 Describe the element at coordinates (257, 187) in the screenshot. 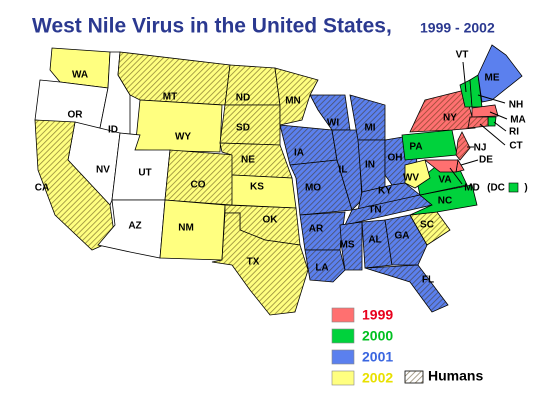

I see `state-label: KS` at that location.